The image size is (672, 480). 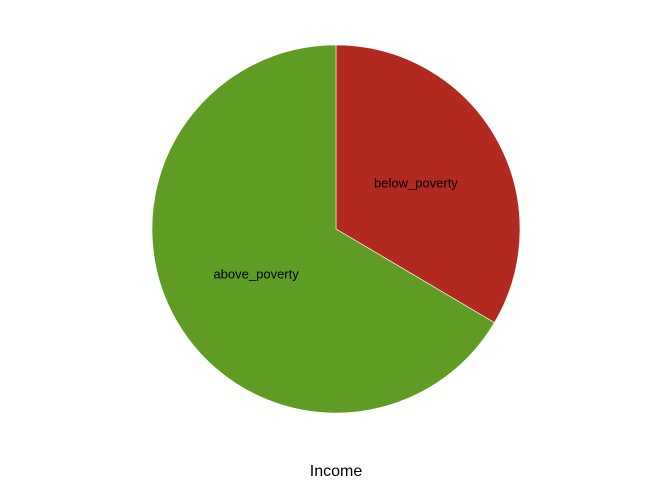 What do you see at coordinates (416, 182) in the screenshot?
I see `pie-label-below-poverty: below_poverty` at bounding box center [416, 182].